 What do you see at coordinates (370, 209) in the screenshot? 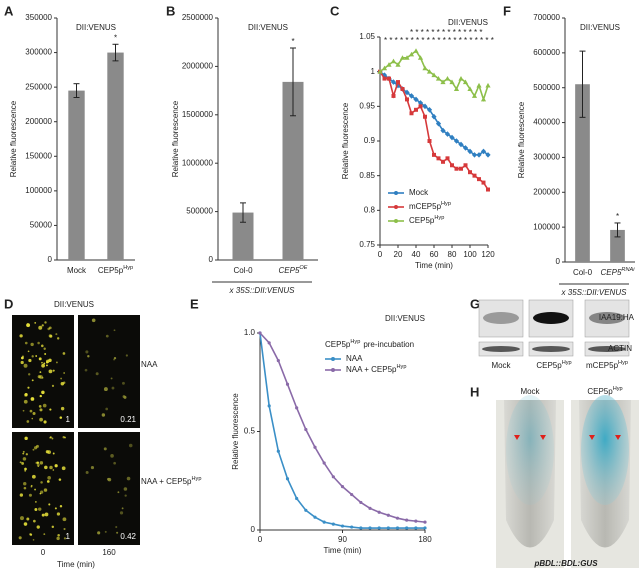
I see `y-tick-label: 0.8` at bounding box center [370, 209].